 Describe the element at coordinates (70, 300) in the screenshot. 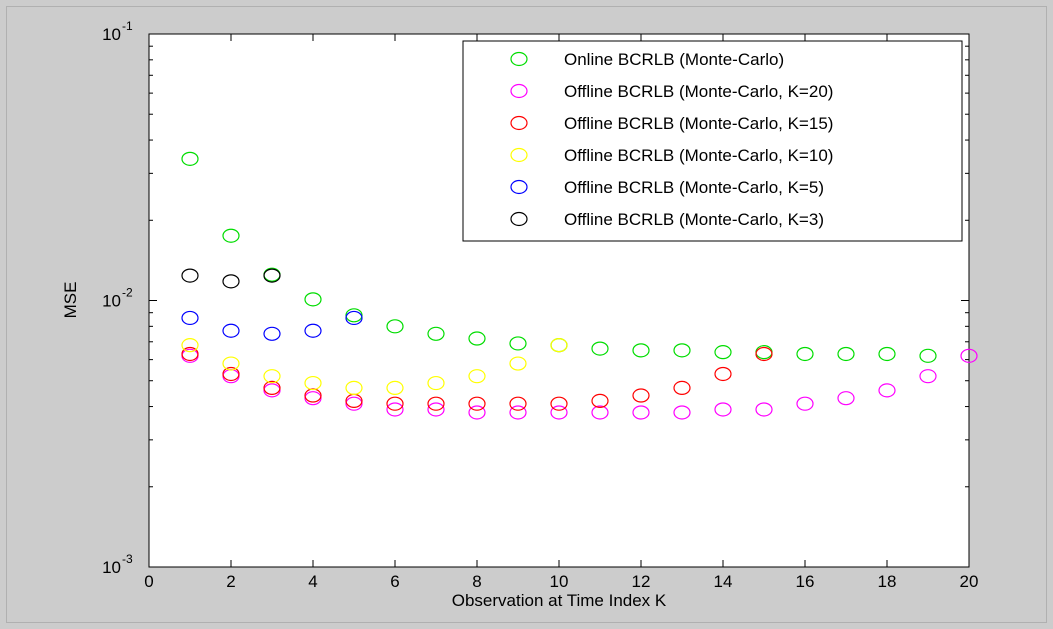

I see `y-axis-label: MSE` at that location.